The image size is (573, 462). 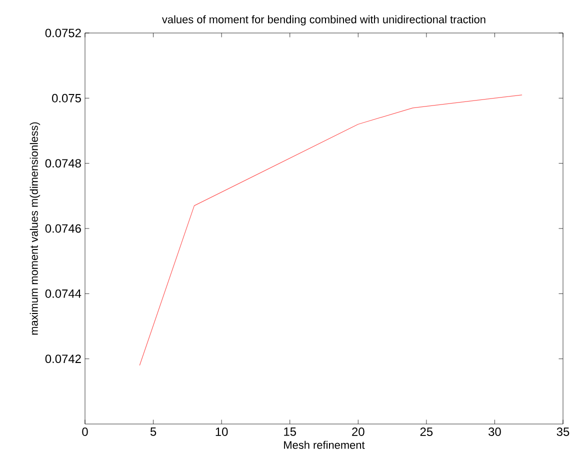 What do you see at coordinates (494, 432) in the screenshot?
I see `x-tick-label: 30` at bounding box center [494, 432].